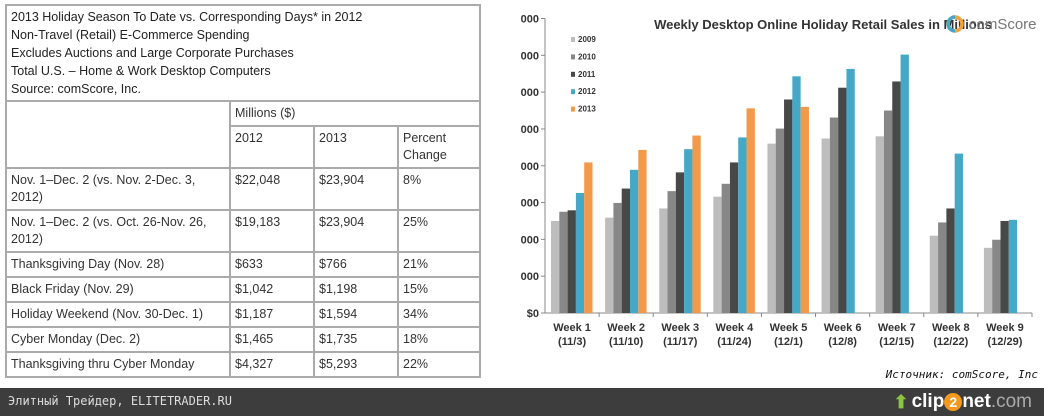 This screenshot has width=1044, height=416. What do you see at coordinates (734, 342) in the screenshot?
I see `x-tick-sublabel: (11/24)` at bounding box center [734, 342].